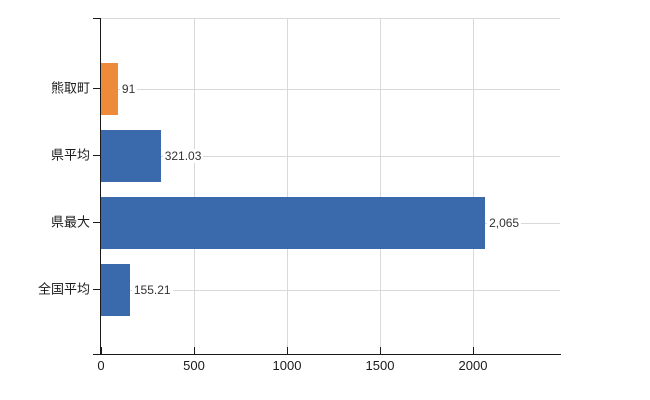 This screenshot has width=650, height=400. I want to click on category-label: 熊取町, so click(70, 87).